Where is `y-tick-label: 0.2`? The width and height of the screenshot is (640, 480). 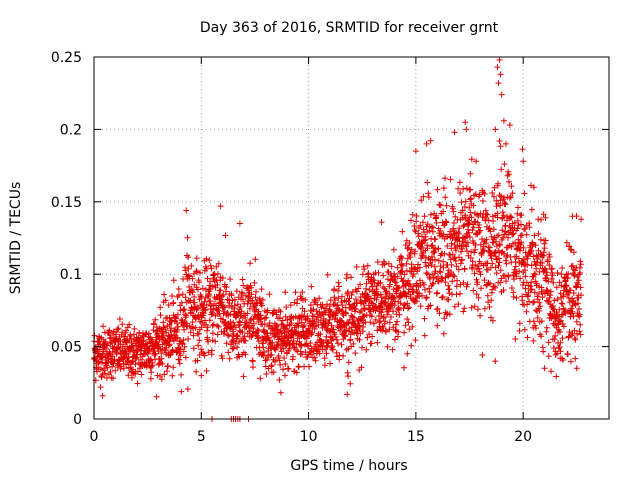
y-tick-label: 0.2 is located at coordinates (71, 130).